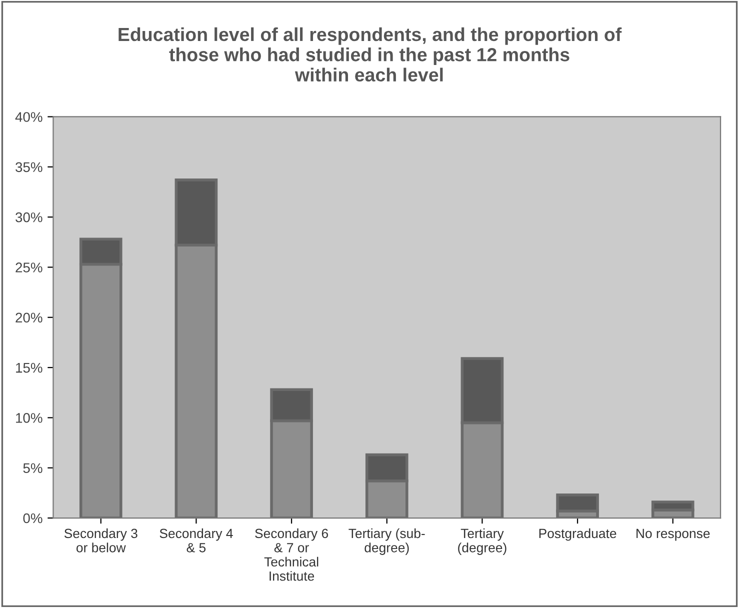 The image size is (739, 608). What do you see at coordinates (29, 217) in the screenshot?
I see `y-tick-label: 30%` at bounding box center [29, 217].